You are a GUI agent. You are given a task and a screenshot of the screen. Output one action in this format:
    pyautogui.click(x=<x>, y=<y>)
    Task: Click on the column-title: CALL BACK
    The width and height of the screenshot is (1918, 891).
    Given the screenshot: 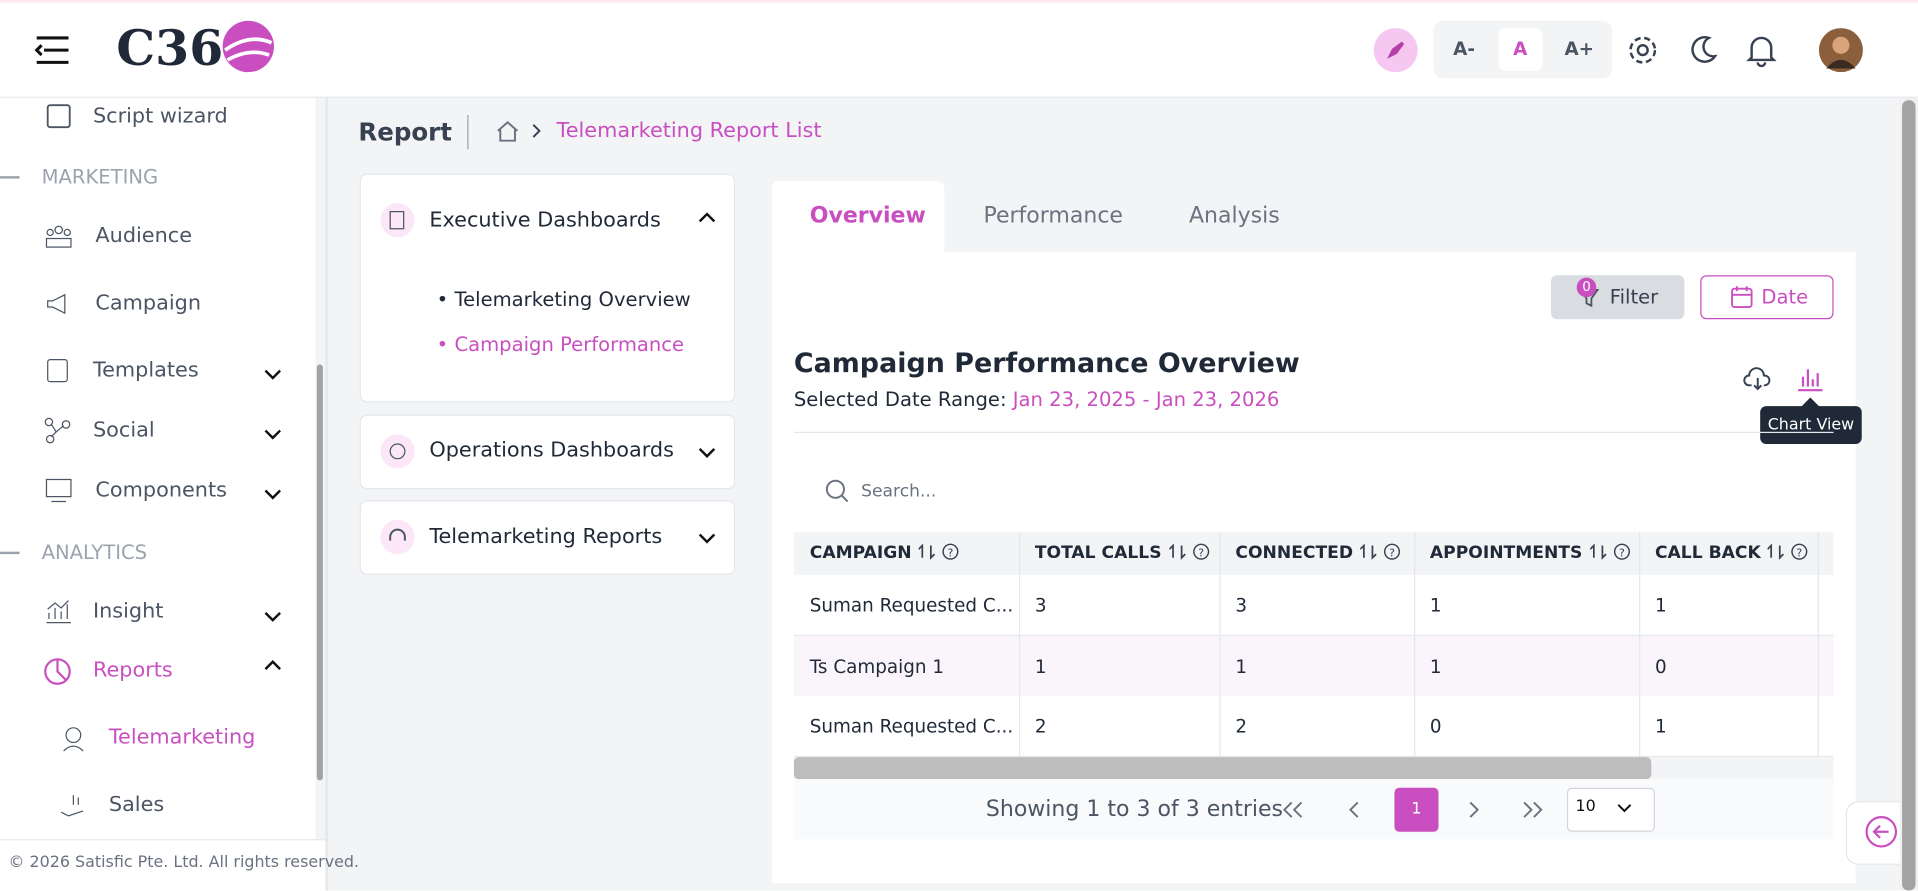 What is the action you would take?
    pyautogui.click(x=1707, y=553)
    